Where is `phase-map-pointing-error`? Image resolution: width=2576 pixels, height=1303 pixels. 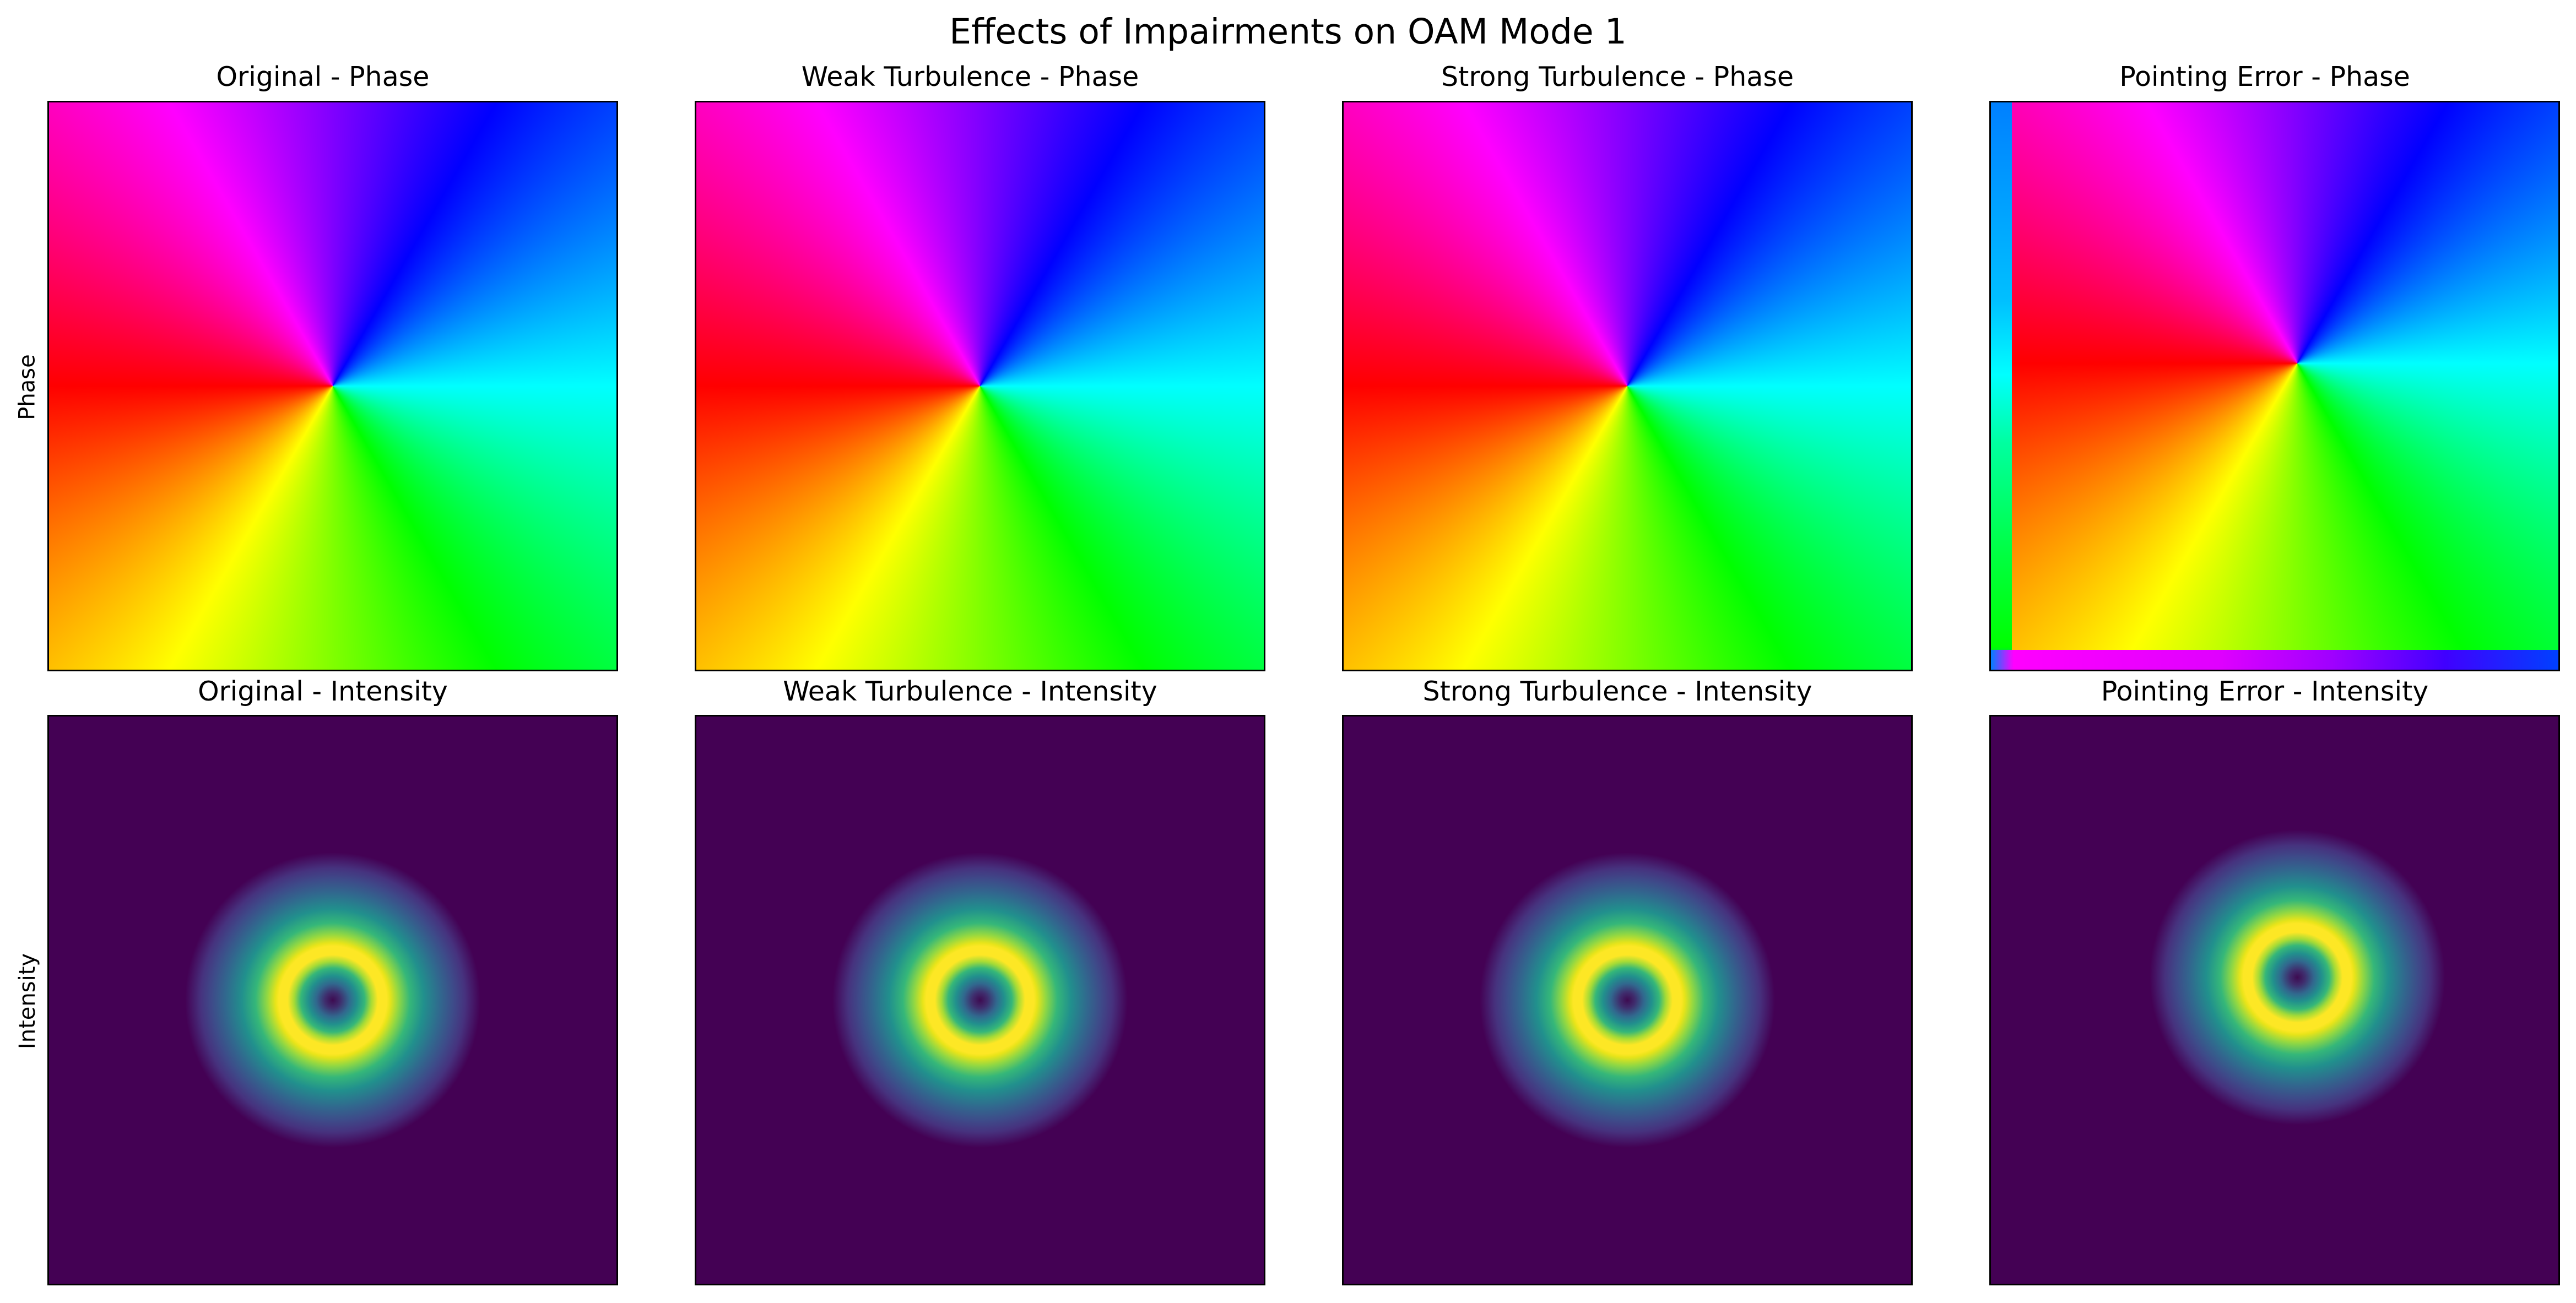
phase-map-pointing-error is located at coordinates (2274, 386).